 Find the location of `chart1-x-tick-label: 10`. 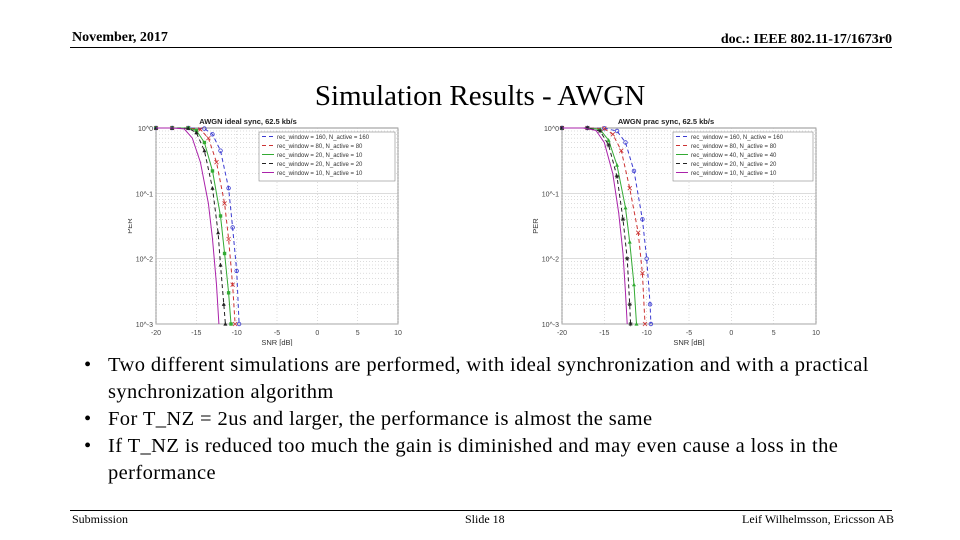

chart1-x-tick-label: 10 is located at coordinates (816, 333).